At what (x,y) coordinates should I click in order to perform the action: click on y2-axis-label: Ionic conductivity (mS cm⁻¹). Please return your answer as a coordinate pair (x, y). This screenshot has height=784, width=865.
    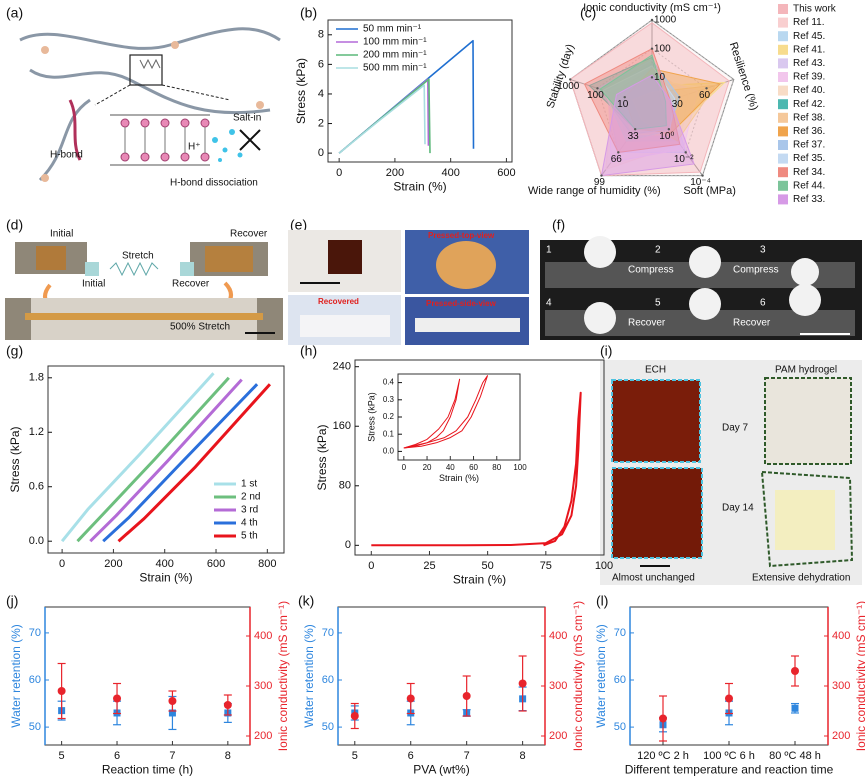
    Looking at the image, I should click on (578, 676).